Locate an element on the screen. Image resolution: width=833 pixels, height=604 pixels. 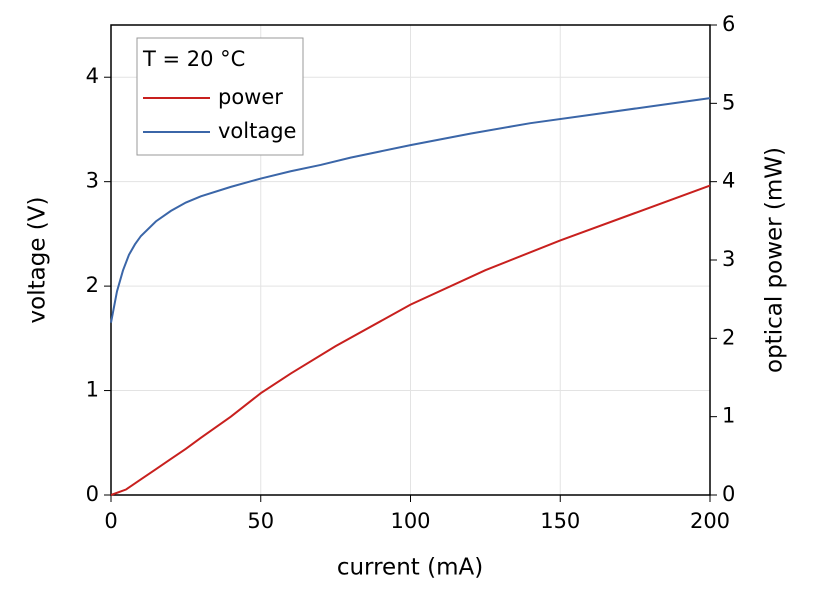
x-tick-label: 50 is located at coordinates (260, 521).